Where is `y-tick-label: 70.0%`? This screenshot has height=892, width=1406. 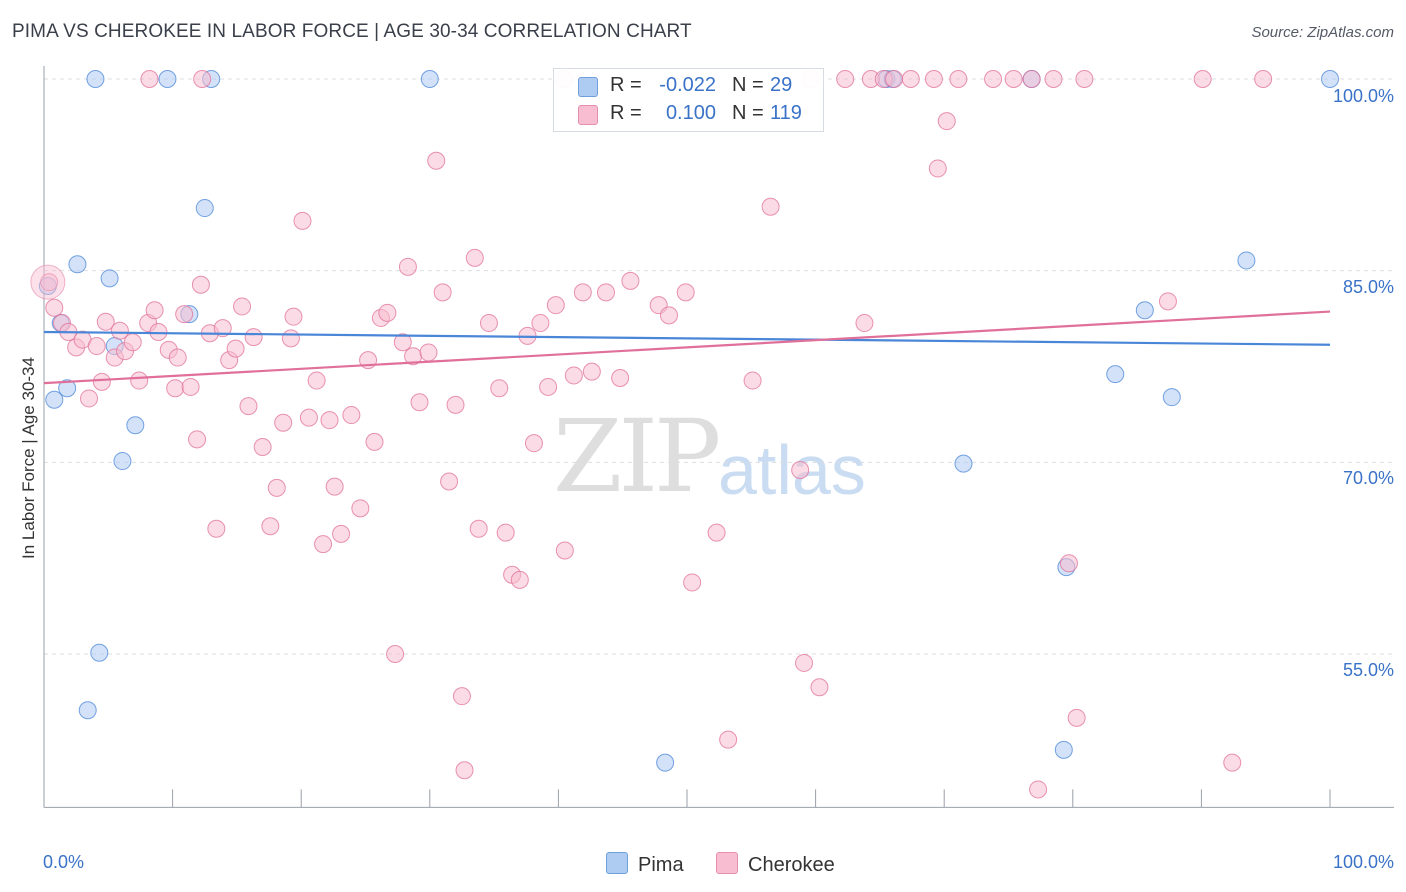
y-tick-label: 70.0% is located at coordinates (1368, 478).